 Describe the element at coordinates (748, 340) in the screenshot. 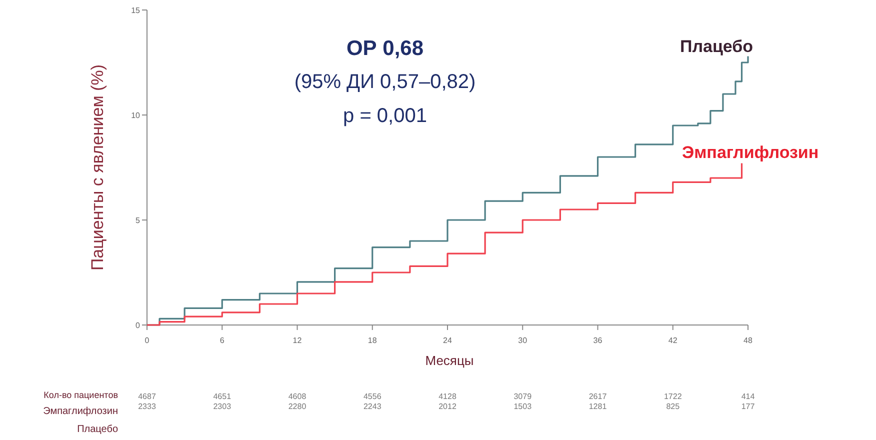

I see `x-tick-label: 48` at that location.